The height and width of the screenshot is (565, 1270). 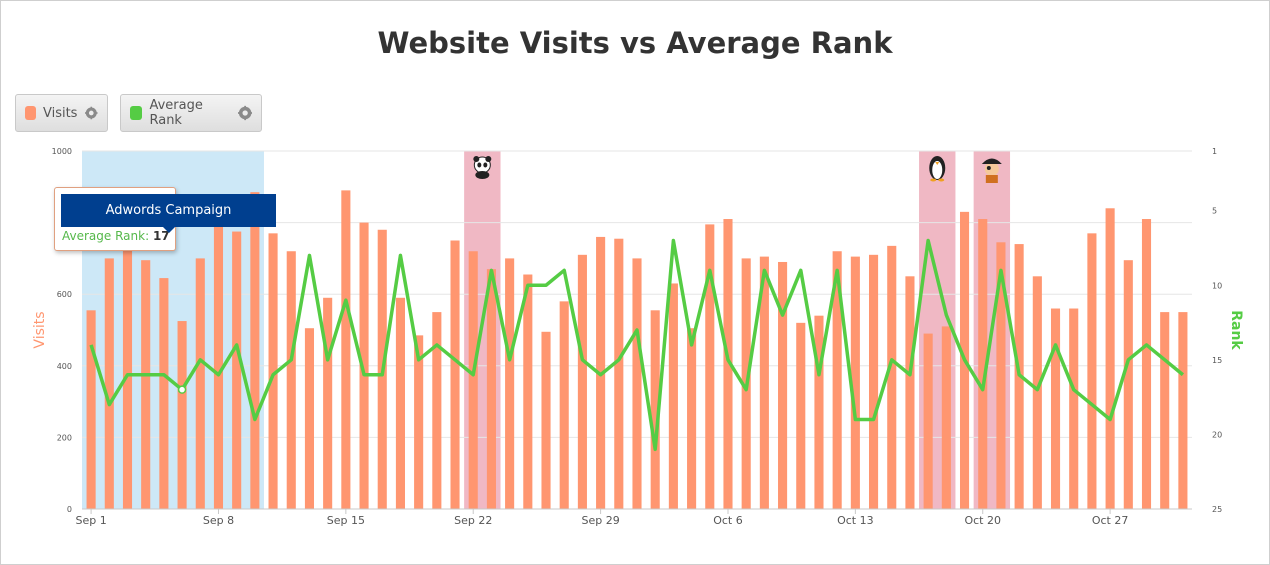 I want to click on y2-tick-label: 25, so click(x=1217, y=509).